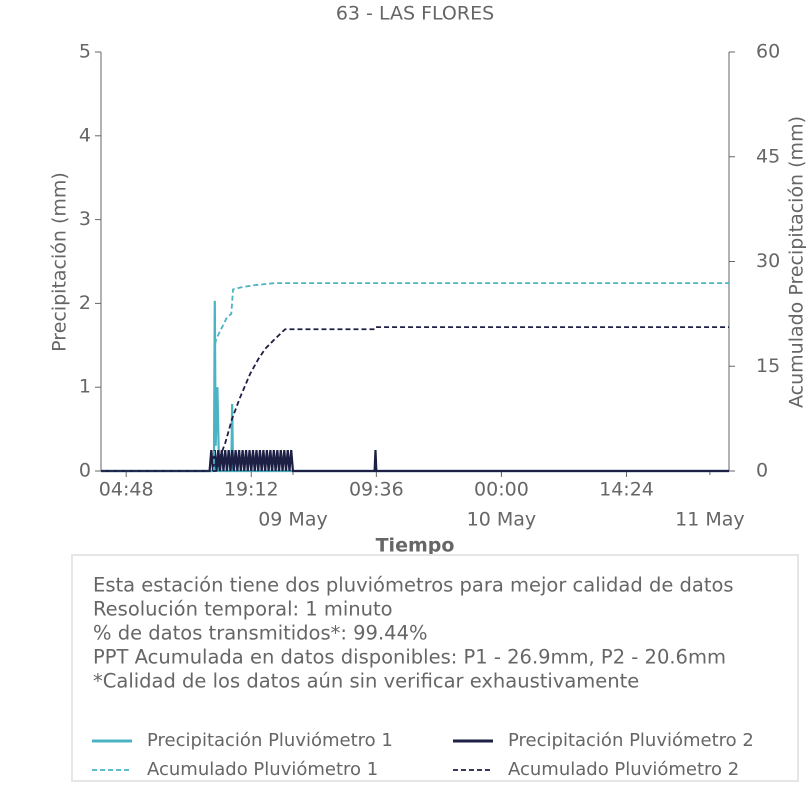  Describe the element at coordinates (376, 490) in the screenshot. I see `x-tick-label: 09:36` at that location.